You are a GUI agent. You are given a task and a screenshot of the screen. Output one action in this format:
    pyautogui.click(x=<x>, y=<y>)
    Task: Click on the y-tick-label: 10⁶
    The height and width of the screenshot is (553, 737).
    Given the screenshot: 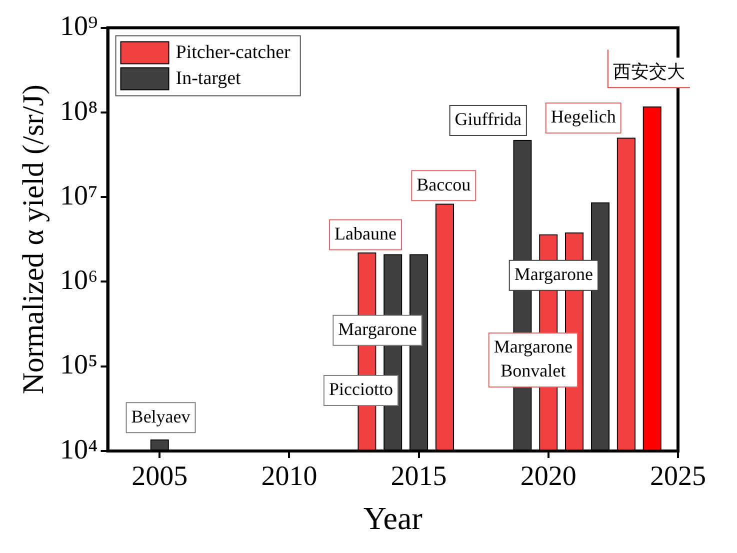 What is the action you would take?
    pyautogui.click(x=79, y=280)
    